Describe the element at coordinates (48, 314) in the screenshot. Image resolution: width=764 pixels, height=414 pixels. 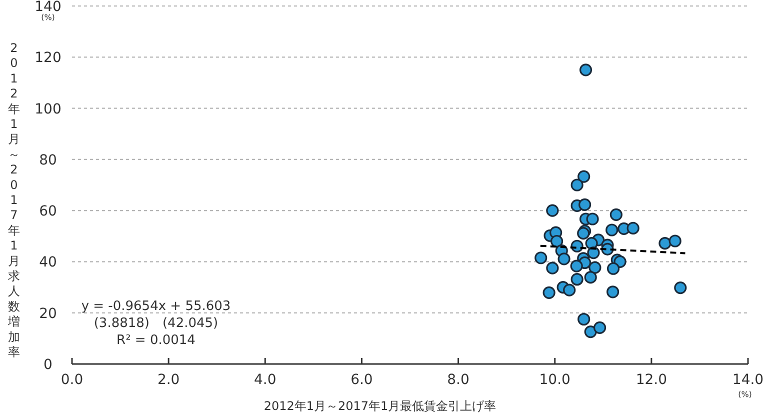
I see `y-tick-label: 20` at that location.